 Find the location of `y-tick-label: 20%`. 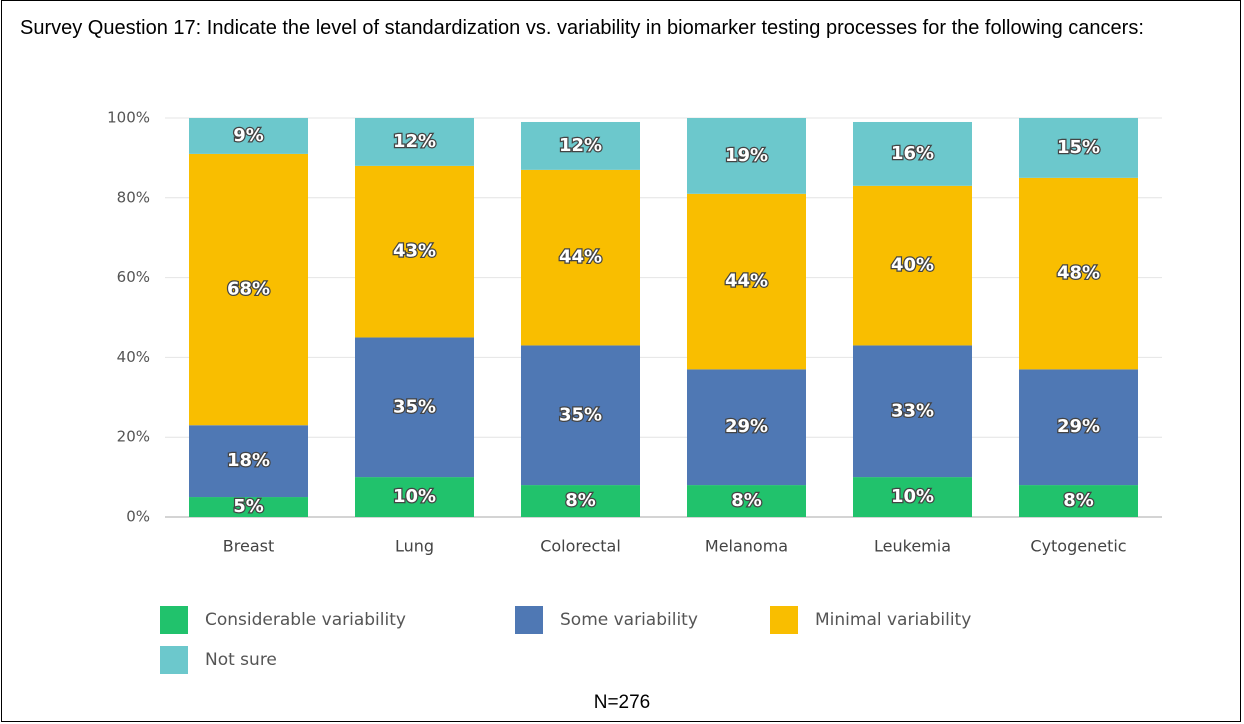

y-tick-label: 20% is located at coordinates (133, 437).